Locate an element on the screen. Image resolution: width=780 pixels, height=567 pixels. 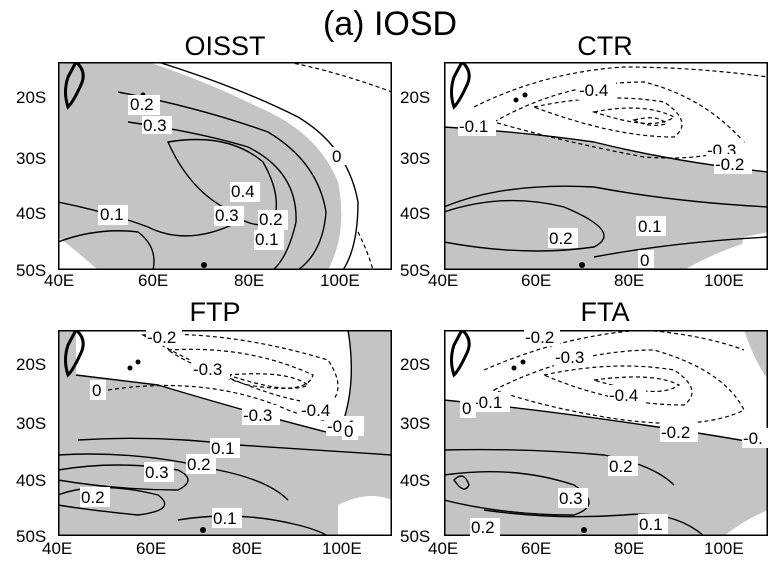
y-tick-label: 50S is located at coordinates (31, 270).